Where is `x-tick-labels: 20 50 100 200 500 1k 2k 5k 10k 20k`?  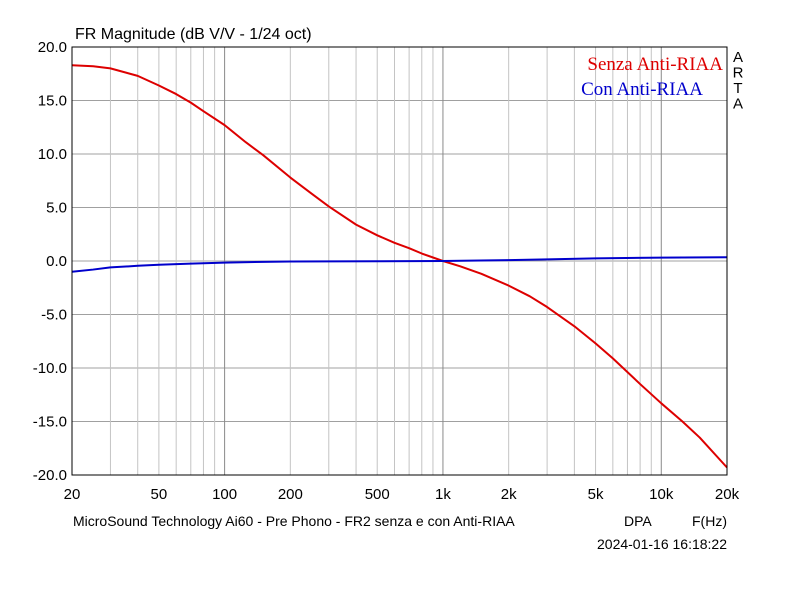
x-tick-labels: 20 50 100 200 500 1k 2k 5k 10k 20k is located at coordinates (402, 494).